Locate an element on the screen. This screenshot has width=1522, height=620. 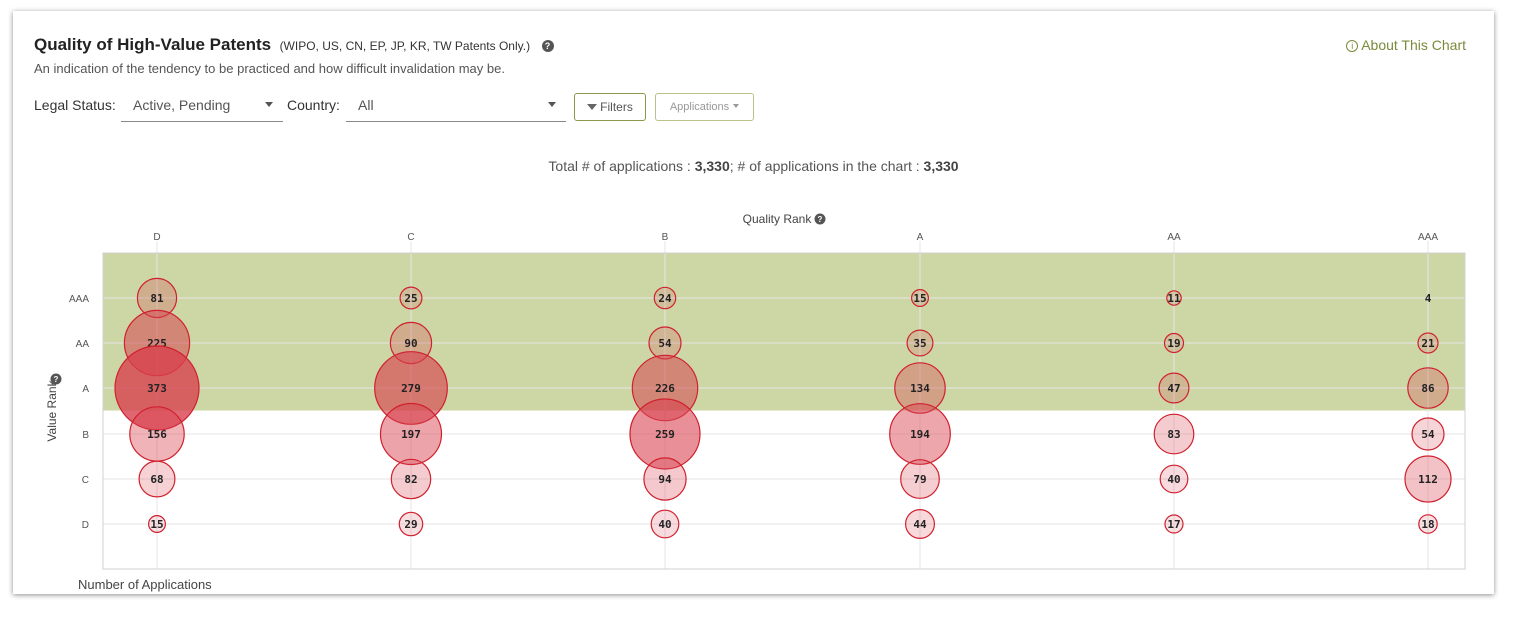
bubble-label: 194 is located at coordinates (920, 434).